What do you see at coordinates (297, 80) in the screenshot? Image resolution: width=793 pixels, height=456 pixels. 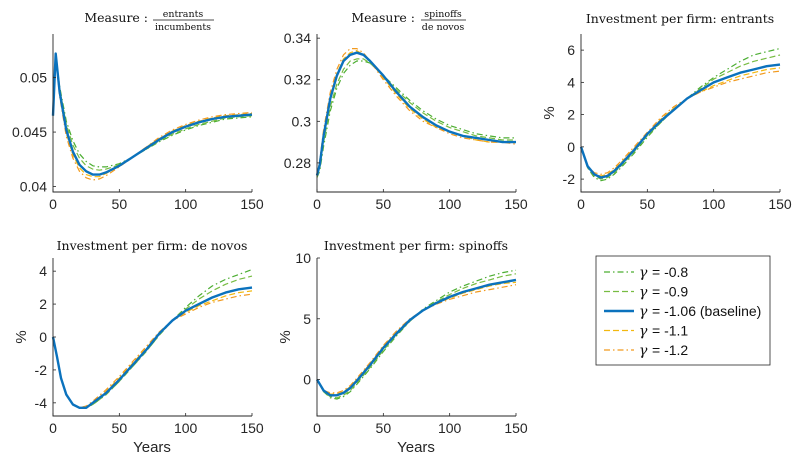 I see `panel-2-ytick-label: 0.32` at bounding box center [297, 80].